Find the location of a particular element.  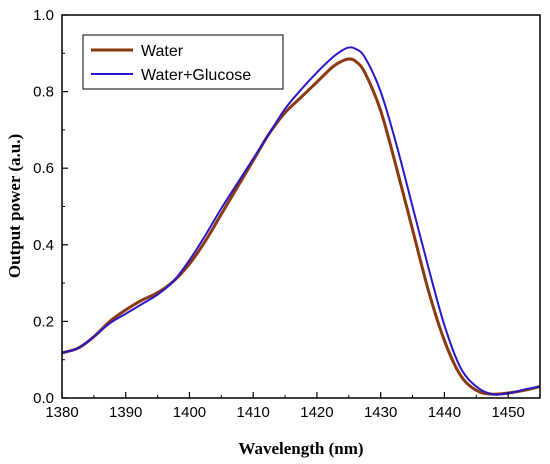

legend-label-water: Water is located at coordinates (162, 51).